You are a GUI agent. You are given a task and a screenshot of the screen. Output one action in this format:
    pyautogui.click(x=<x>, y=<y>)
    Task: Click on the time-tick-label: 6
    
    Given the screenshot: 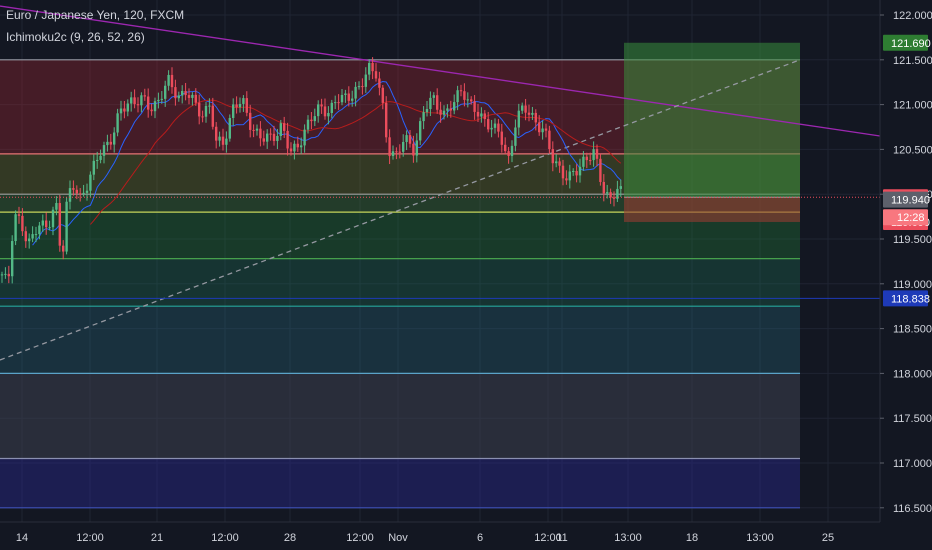 What is the action you would take?
    pyautogui.click(x=480, y=538)
    